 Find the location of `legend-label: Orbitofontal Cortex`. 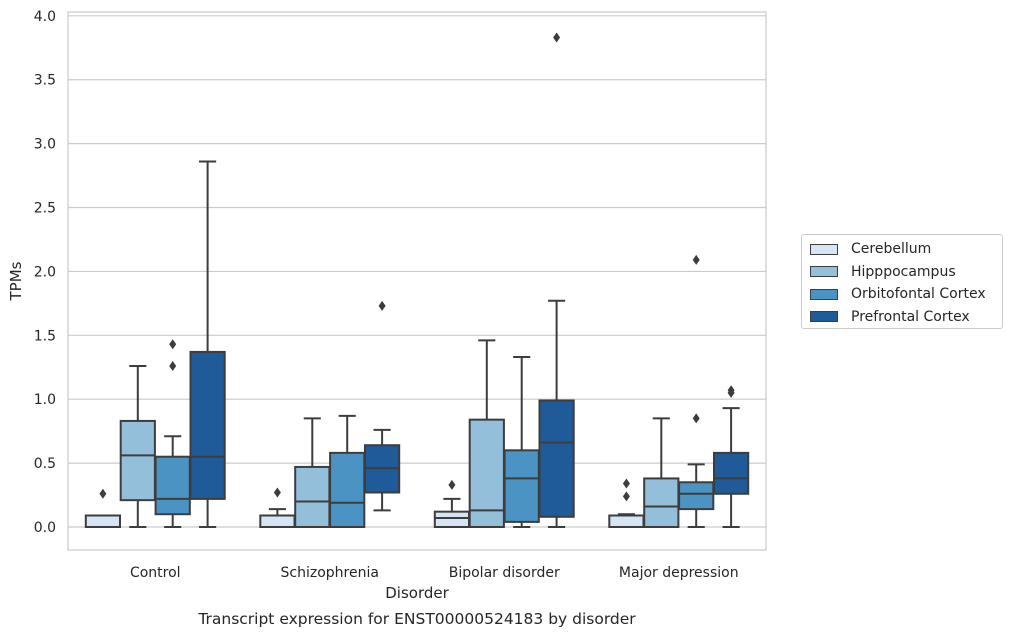

legend-label: Orbitofontal Cortex is located at coordinates (918, 294).